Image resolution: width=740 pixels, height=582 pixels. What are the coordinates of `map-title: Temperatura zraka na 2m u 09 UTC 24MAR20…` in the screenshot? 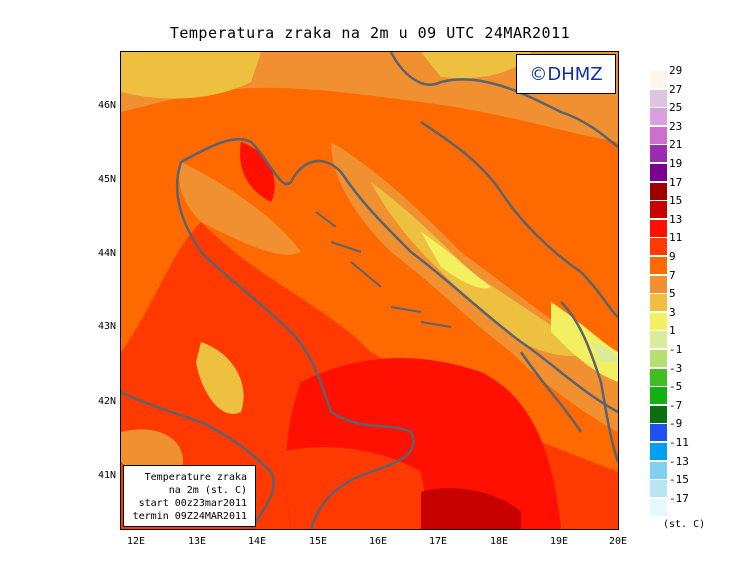 It's located at (370, 33).